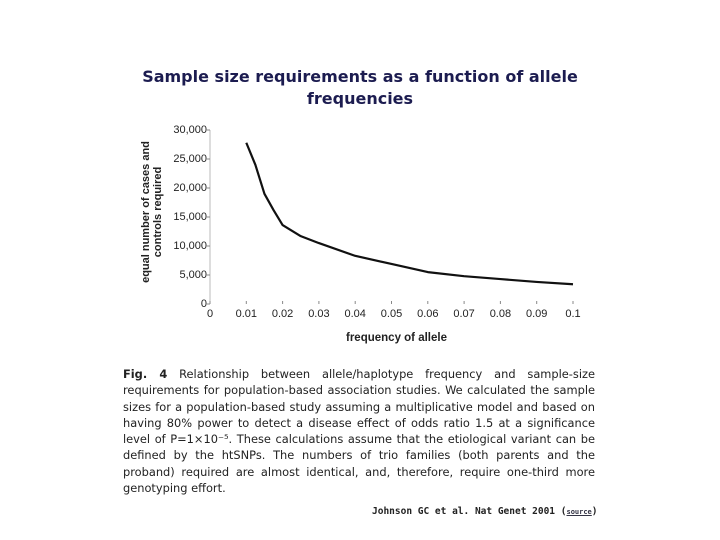  Describe the element at coordinates (246, 314) in the screenshot. I see `x-tick-label: 0.01` at that location.